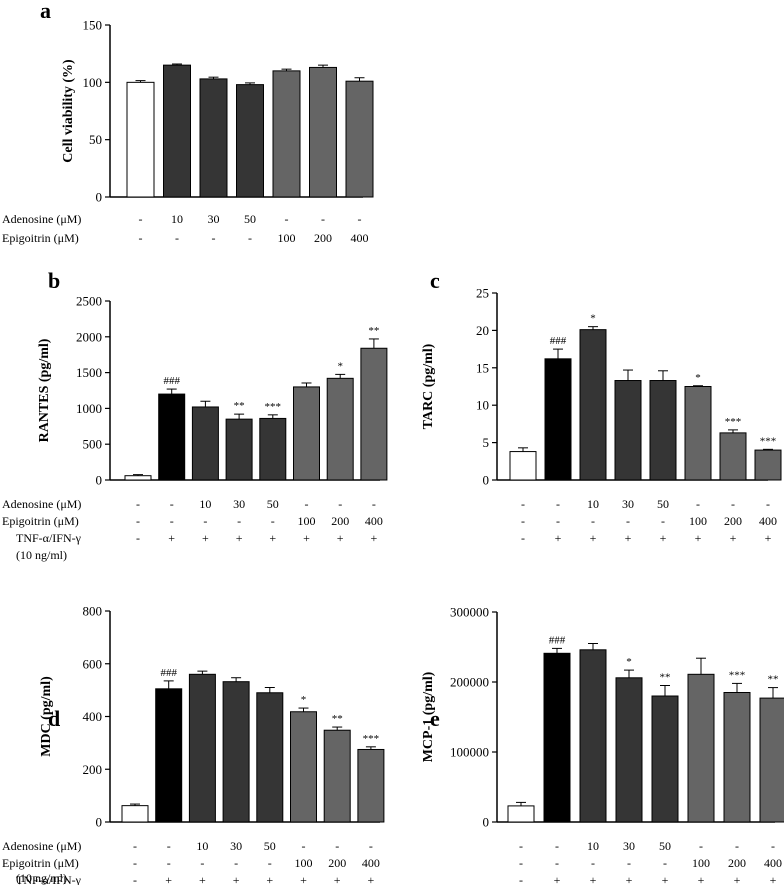 The height and width of the screenshot is (885, 784). What do you see at coordinates (698, 538) in the screenshot?
I see `condition-stim-c-5: +` at bounding box center [698, 538].